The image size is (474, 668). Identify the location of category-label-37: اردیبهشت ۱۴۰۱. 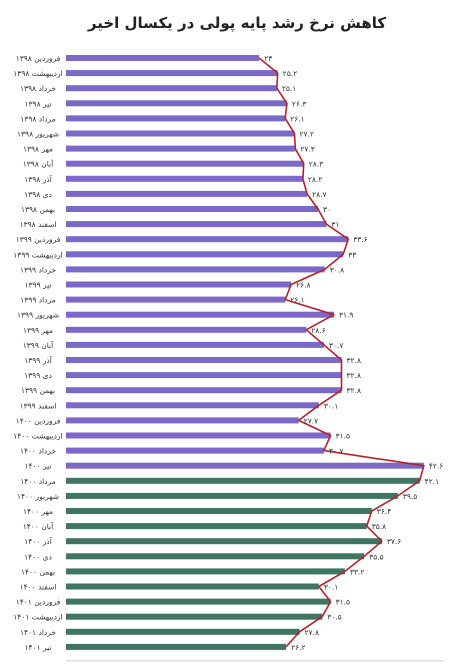
(37, 617).